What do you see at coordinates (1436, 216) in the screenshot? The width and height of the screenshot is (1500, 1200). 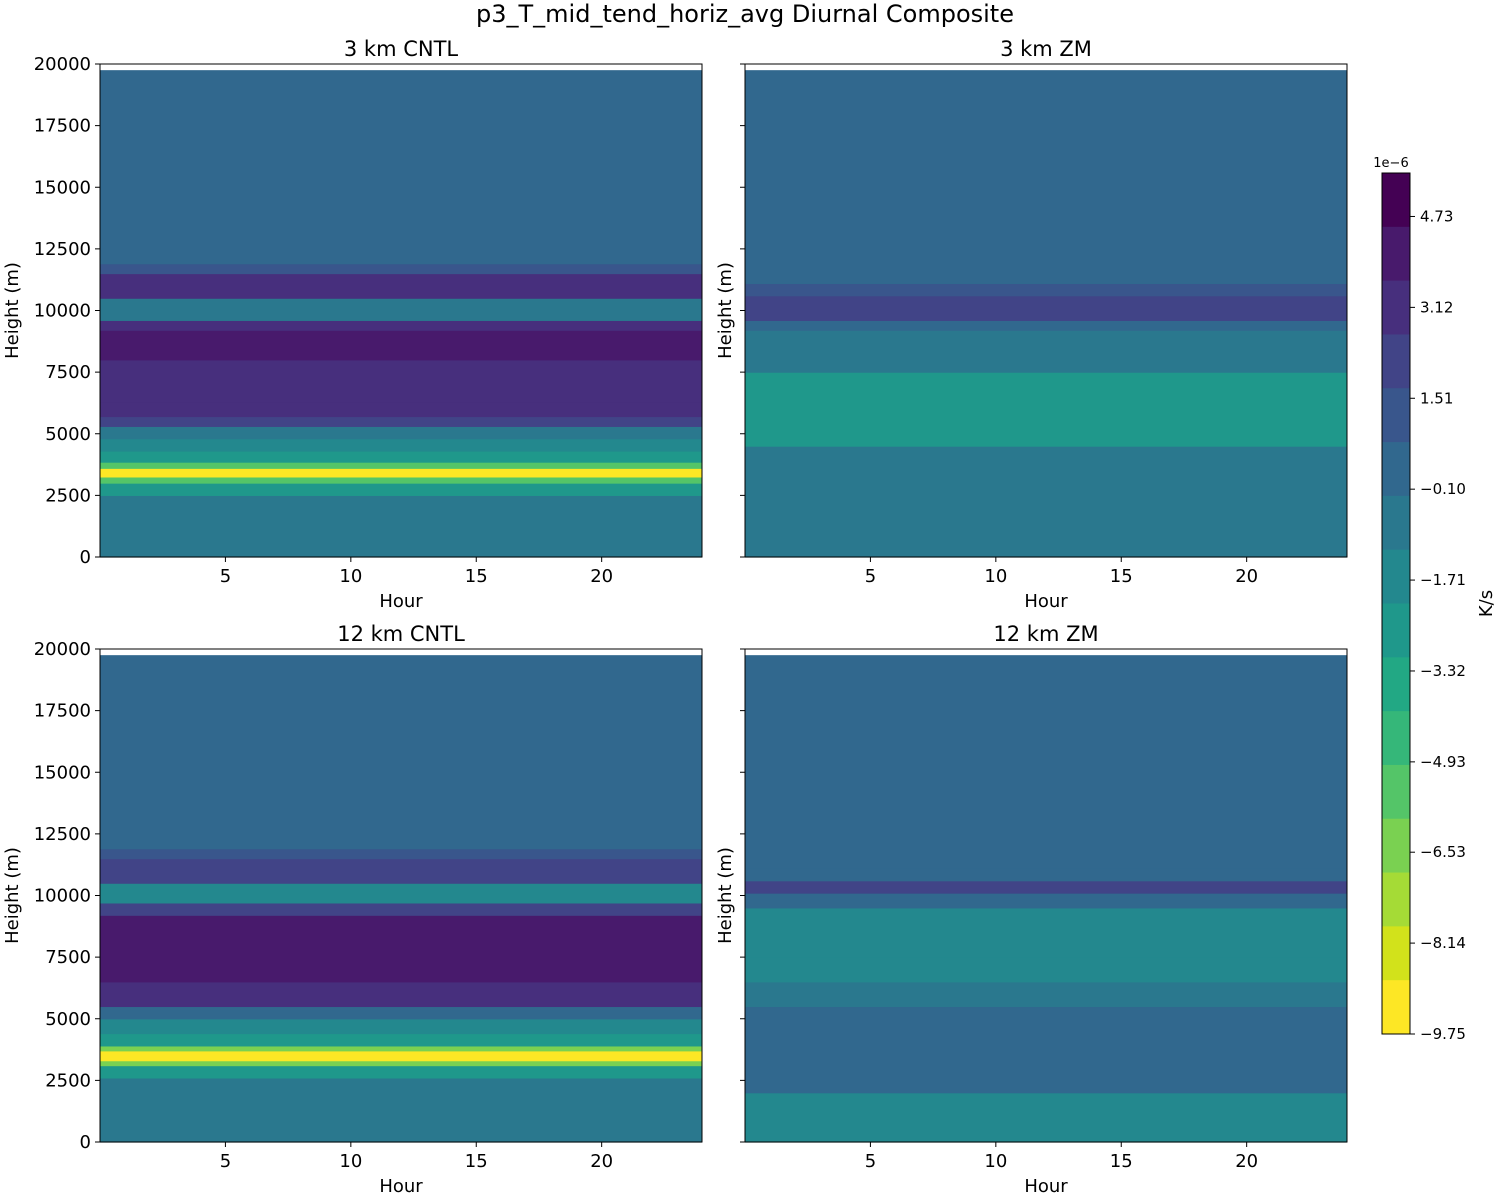 I see `colorbar-tick-label: 4.73` at bounding box center [1436, 216].